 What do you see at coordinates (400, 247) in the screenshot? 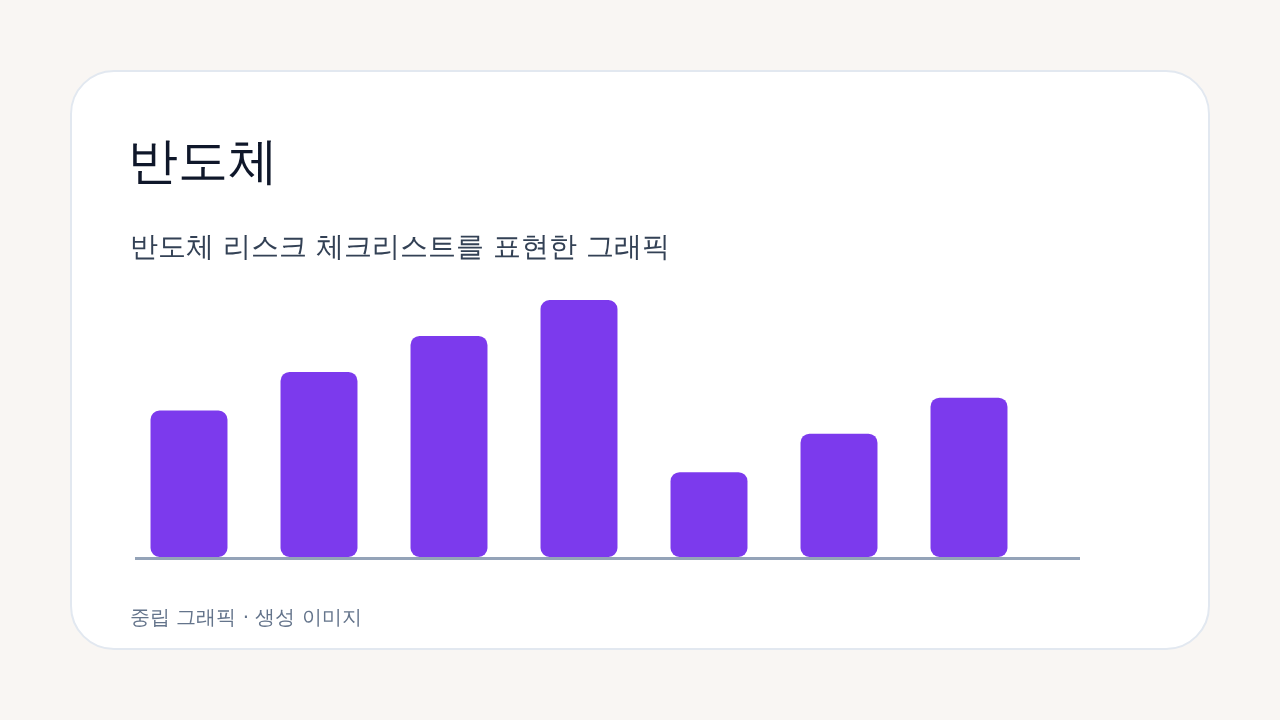
I see `chart-subtitle: 반도체 리스크 체크리스트를 표현한 그래픽` at bounding box center [400, 247].